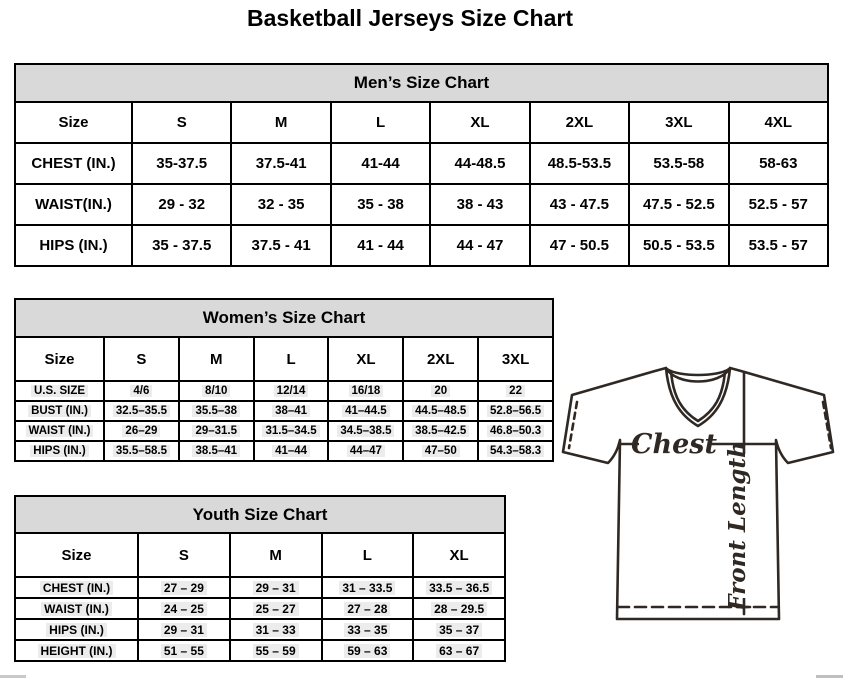 This screenshot has width=843, height=679. I want to click on table-cell: 47–50, so click(441, 451).